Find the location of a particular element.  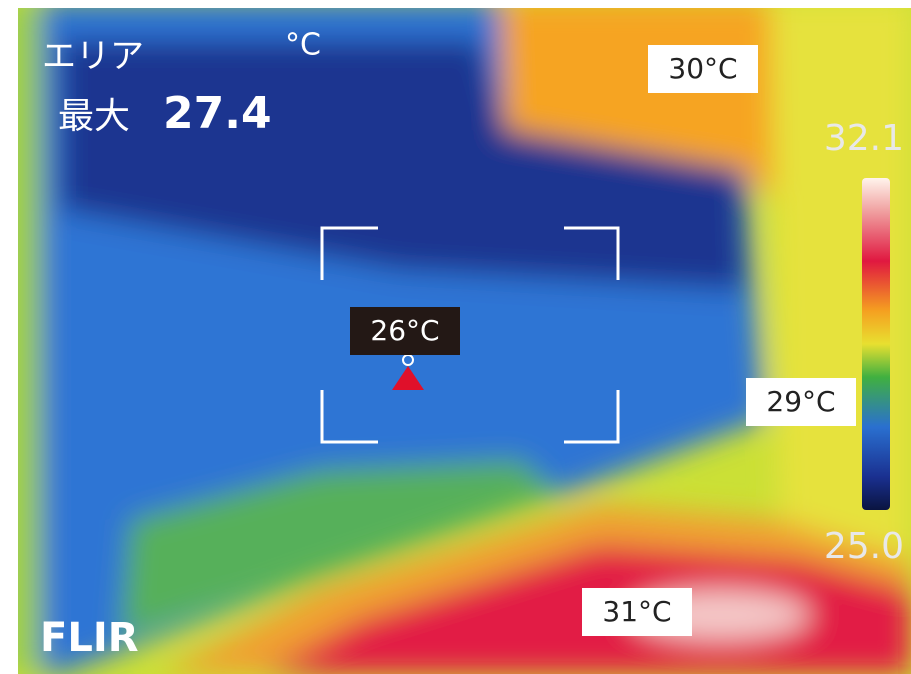

color-scale-bar is located at coordinates (876, 344).